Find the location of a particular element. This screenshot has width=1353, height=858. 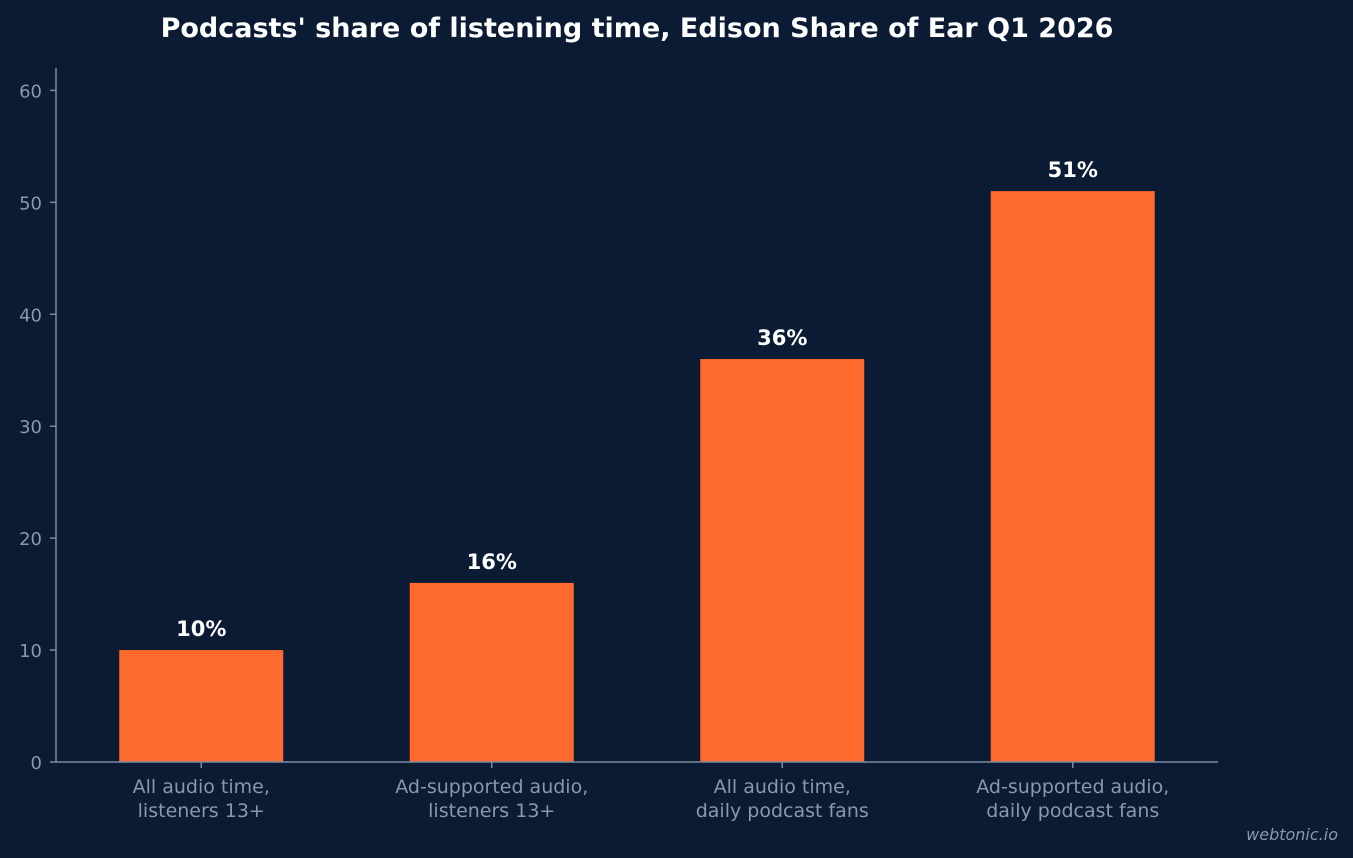

y-tick-label: 40 is located at coordinates (30, 315).